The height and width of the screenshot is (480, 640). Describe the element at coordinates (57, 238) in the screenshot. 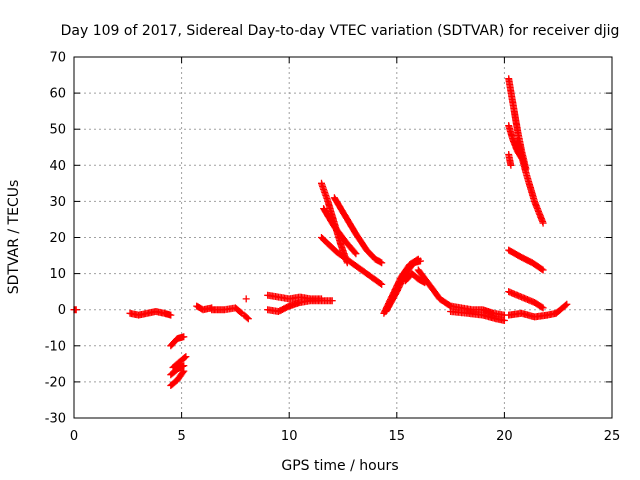

I see `y-tick-label: 20` at that location.